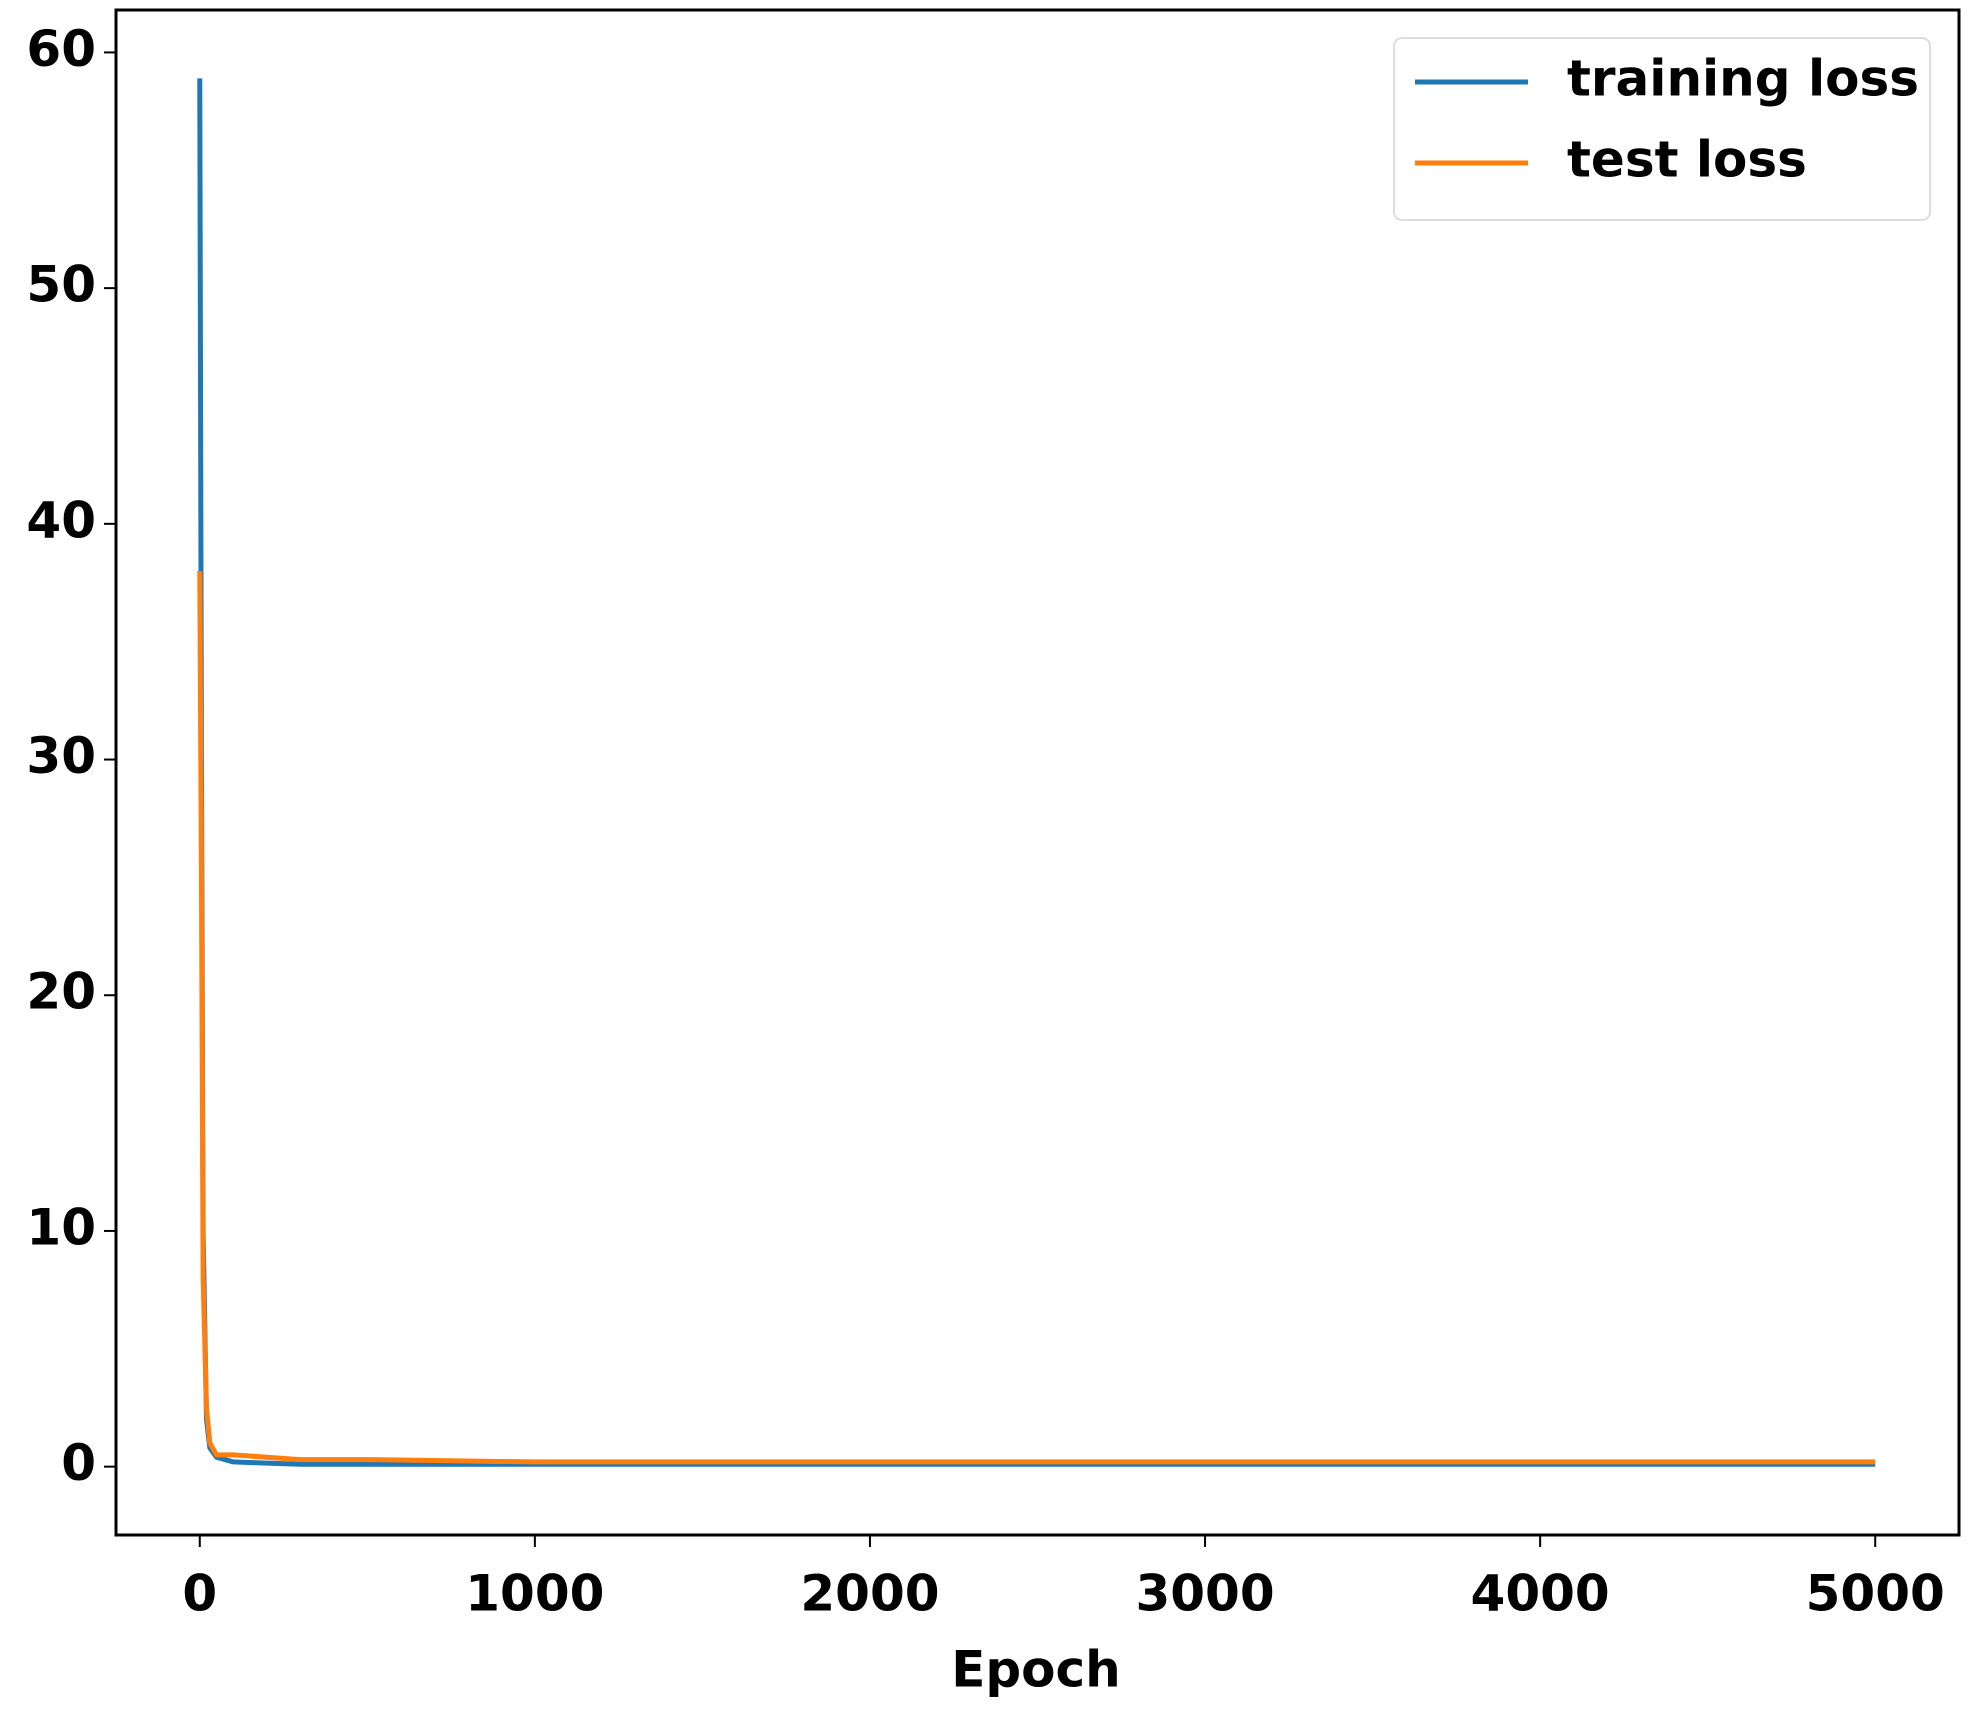 The height and width of the screenshot is (1715, 1969). I want to click on x-axis-label: Epoch, so click(1036, 1670).